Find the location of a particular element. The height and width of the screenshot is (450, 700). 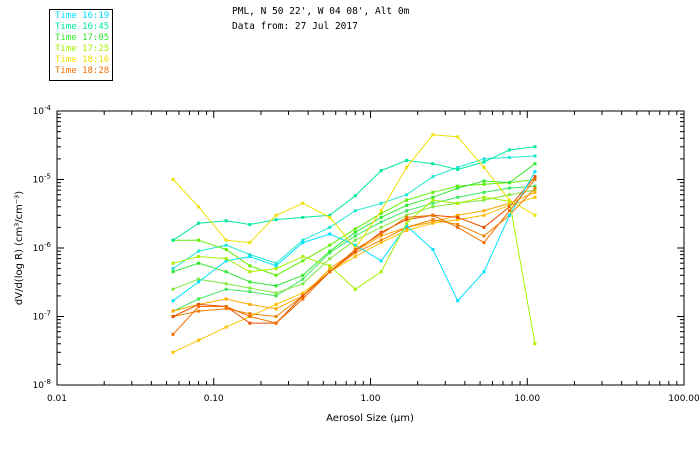

y-axis-title: dV/d(log R) (cm³/cm⁻³) is located at coordinates (19, 248).